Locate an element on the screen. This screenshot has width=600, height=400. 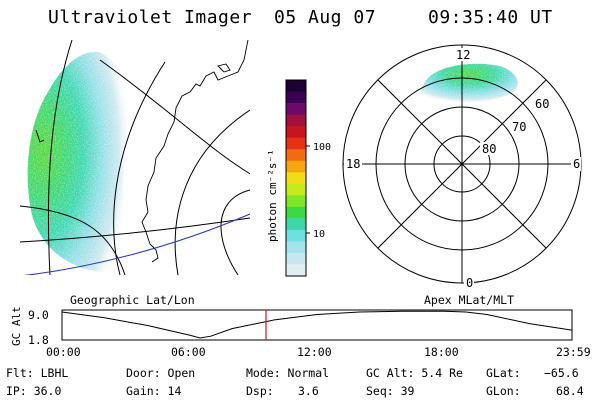
dsp-label: Dsp: is located at coordinates (260, 391).